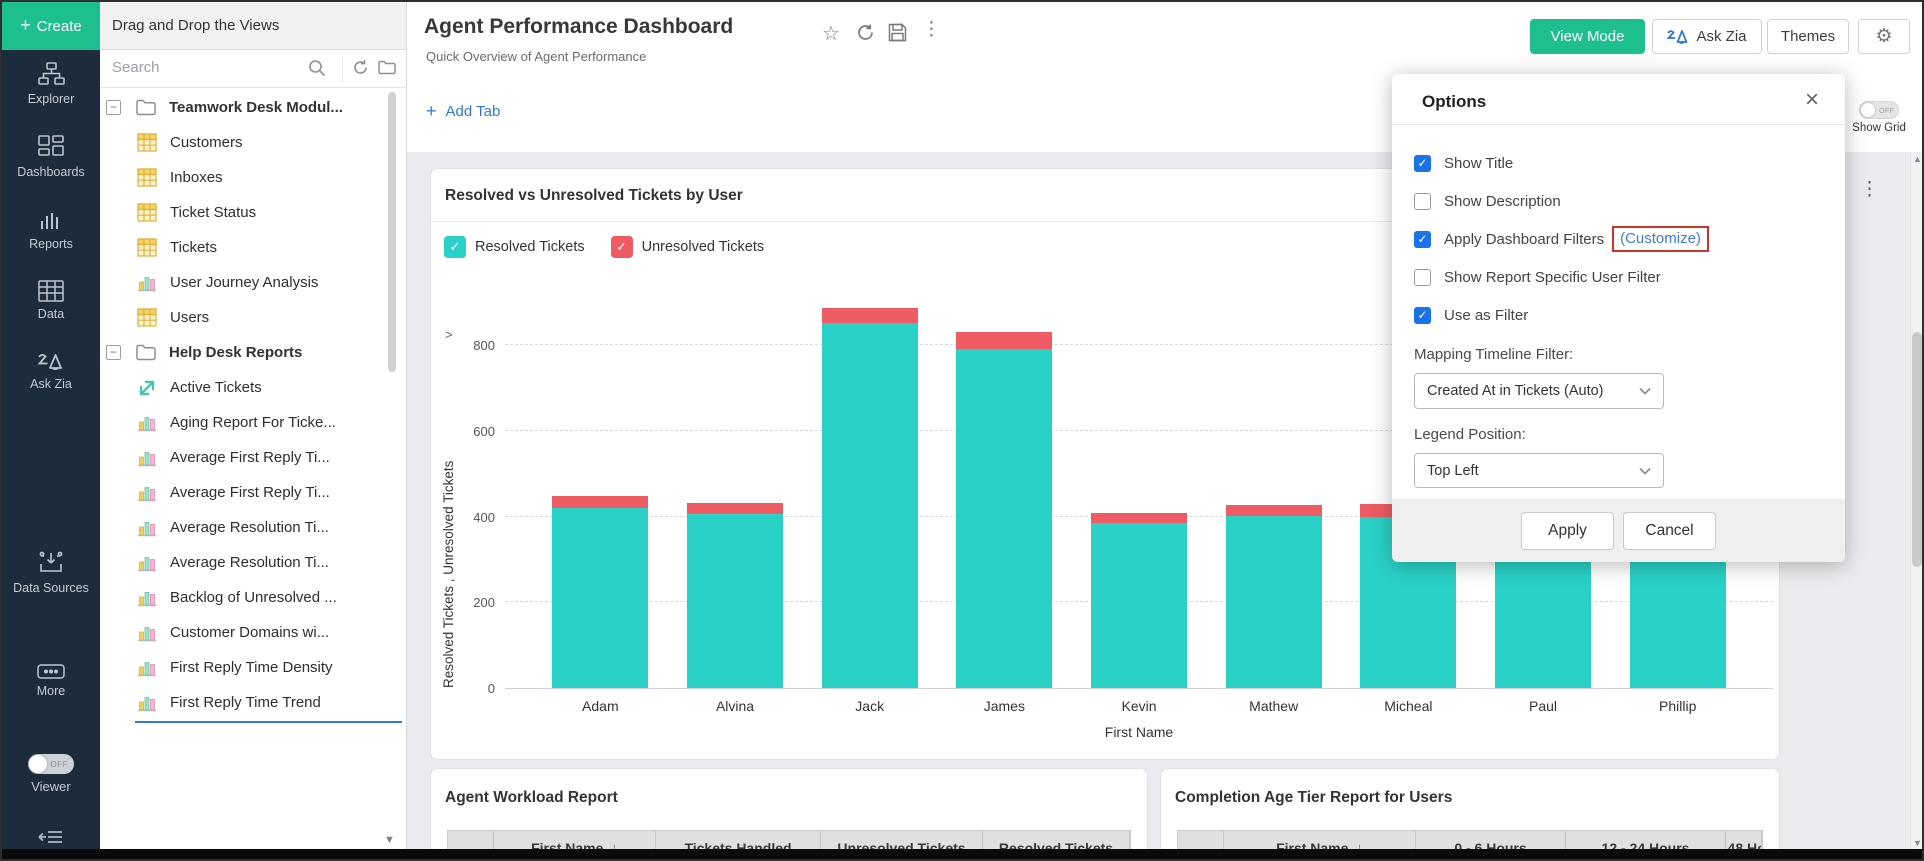 The image size is (1924, 861). What do you see at coordinates (1811, 99) in the screenshot?
I see `close-icon: ×` at bounding box center [1811, 99].